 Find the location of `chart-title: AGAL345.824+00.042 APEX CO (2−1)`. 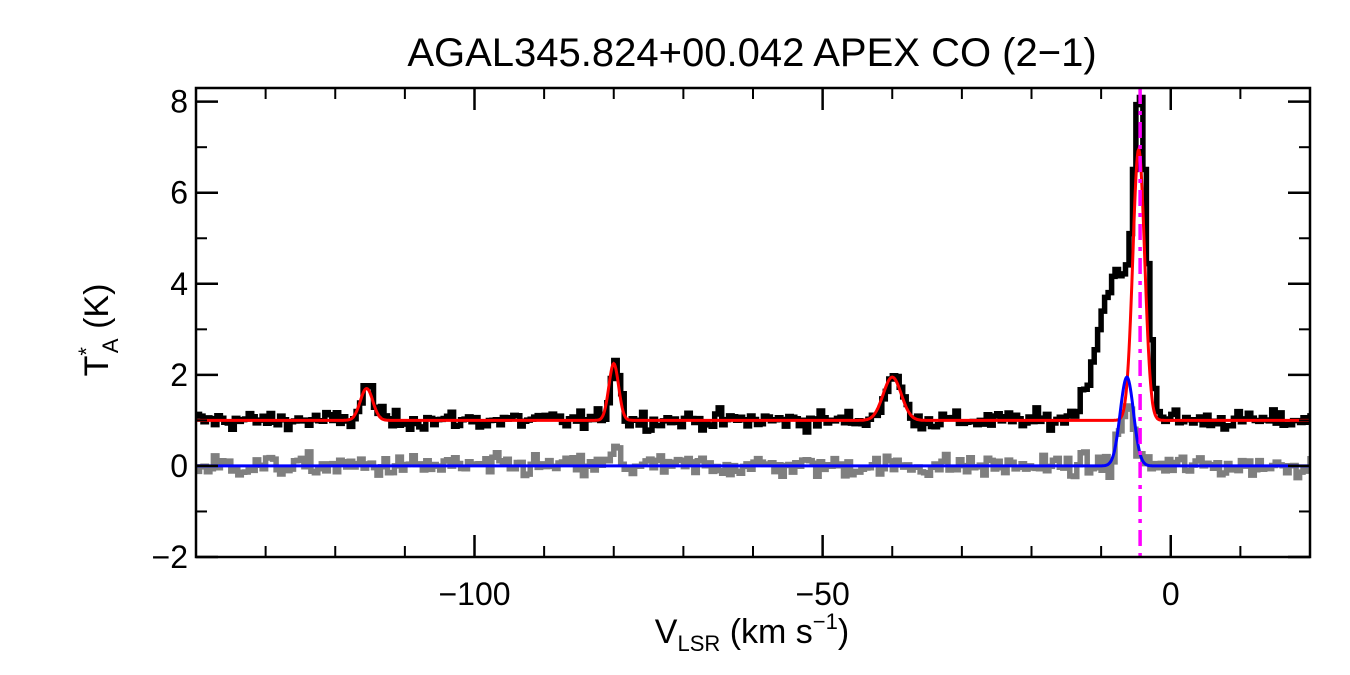

chart-title: AGAL345.824+00.042 APEX CO (2−1) is located at coordinates (751, 53).